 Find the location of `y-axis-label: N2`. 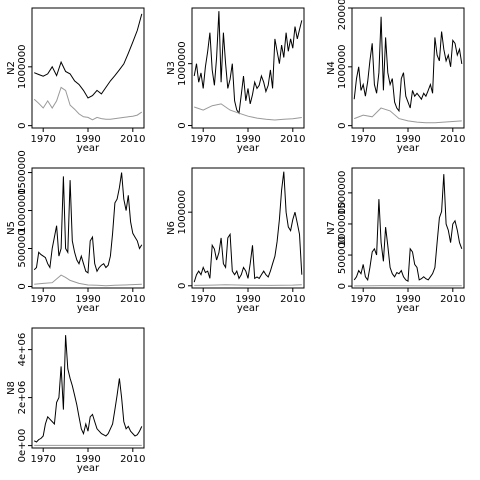

y-axis-label: N2 is located at coordinates (11, 68).